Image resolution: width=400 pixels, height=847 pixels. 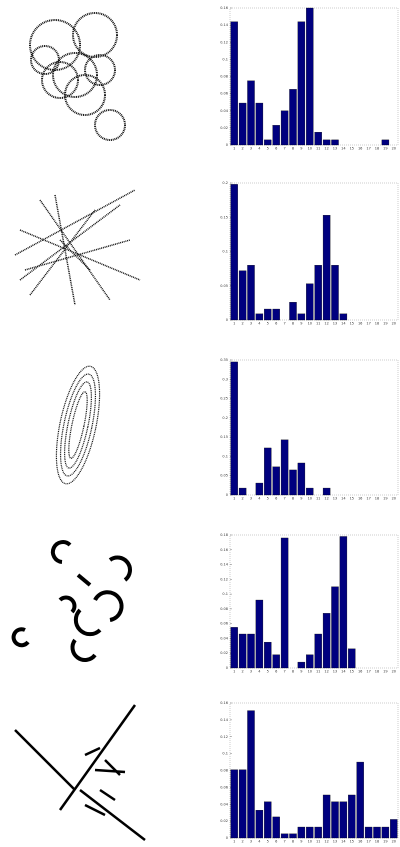 I want to click on point-cloud-ellipses, so click(x=78, y=425).